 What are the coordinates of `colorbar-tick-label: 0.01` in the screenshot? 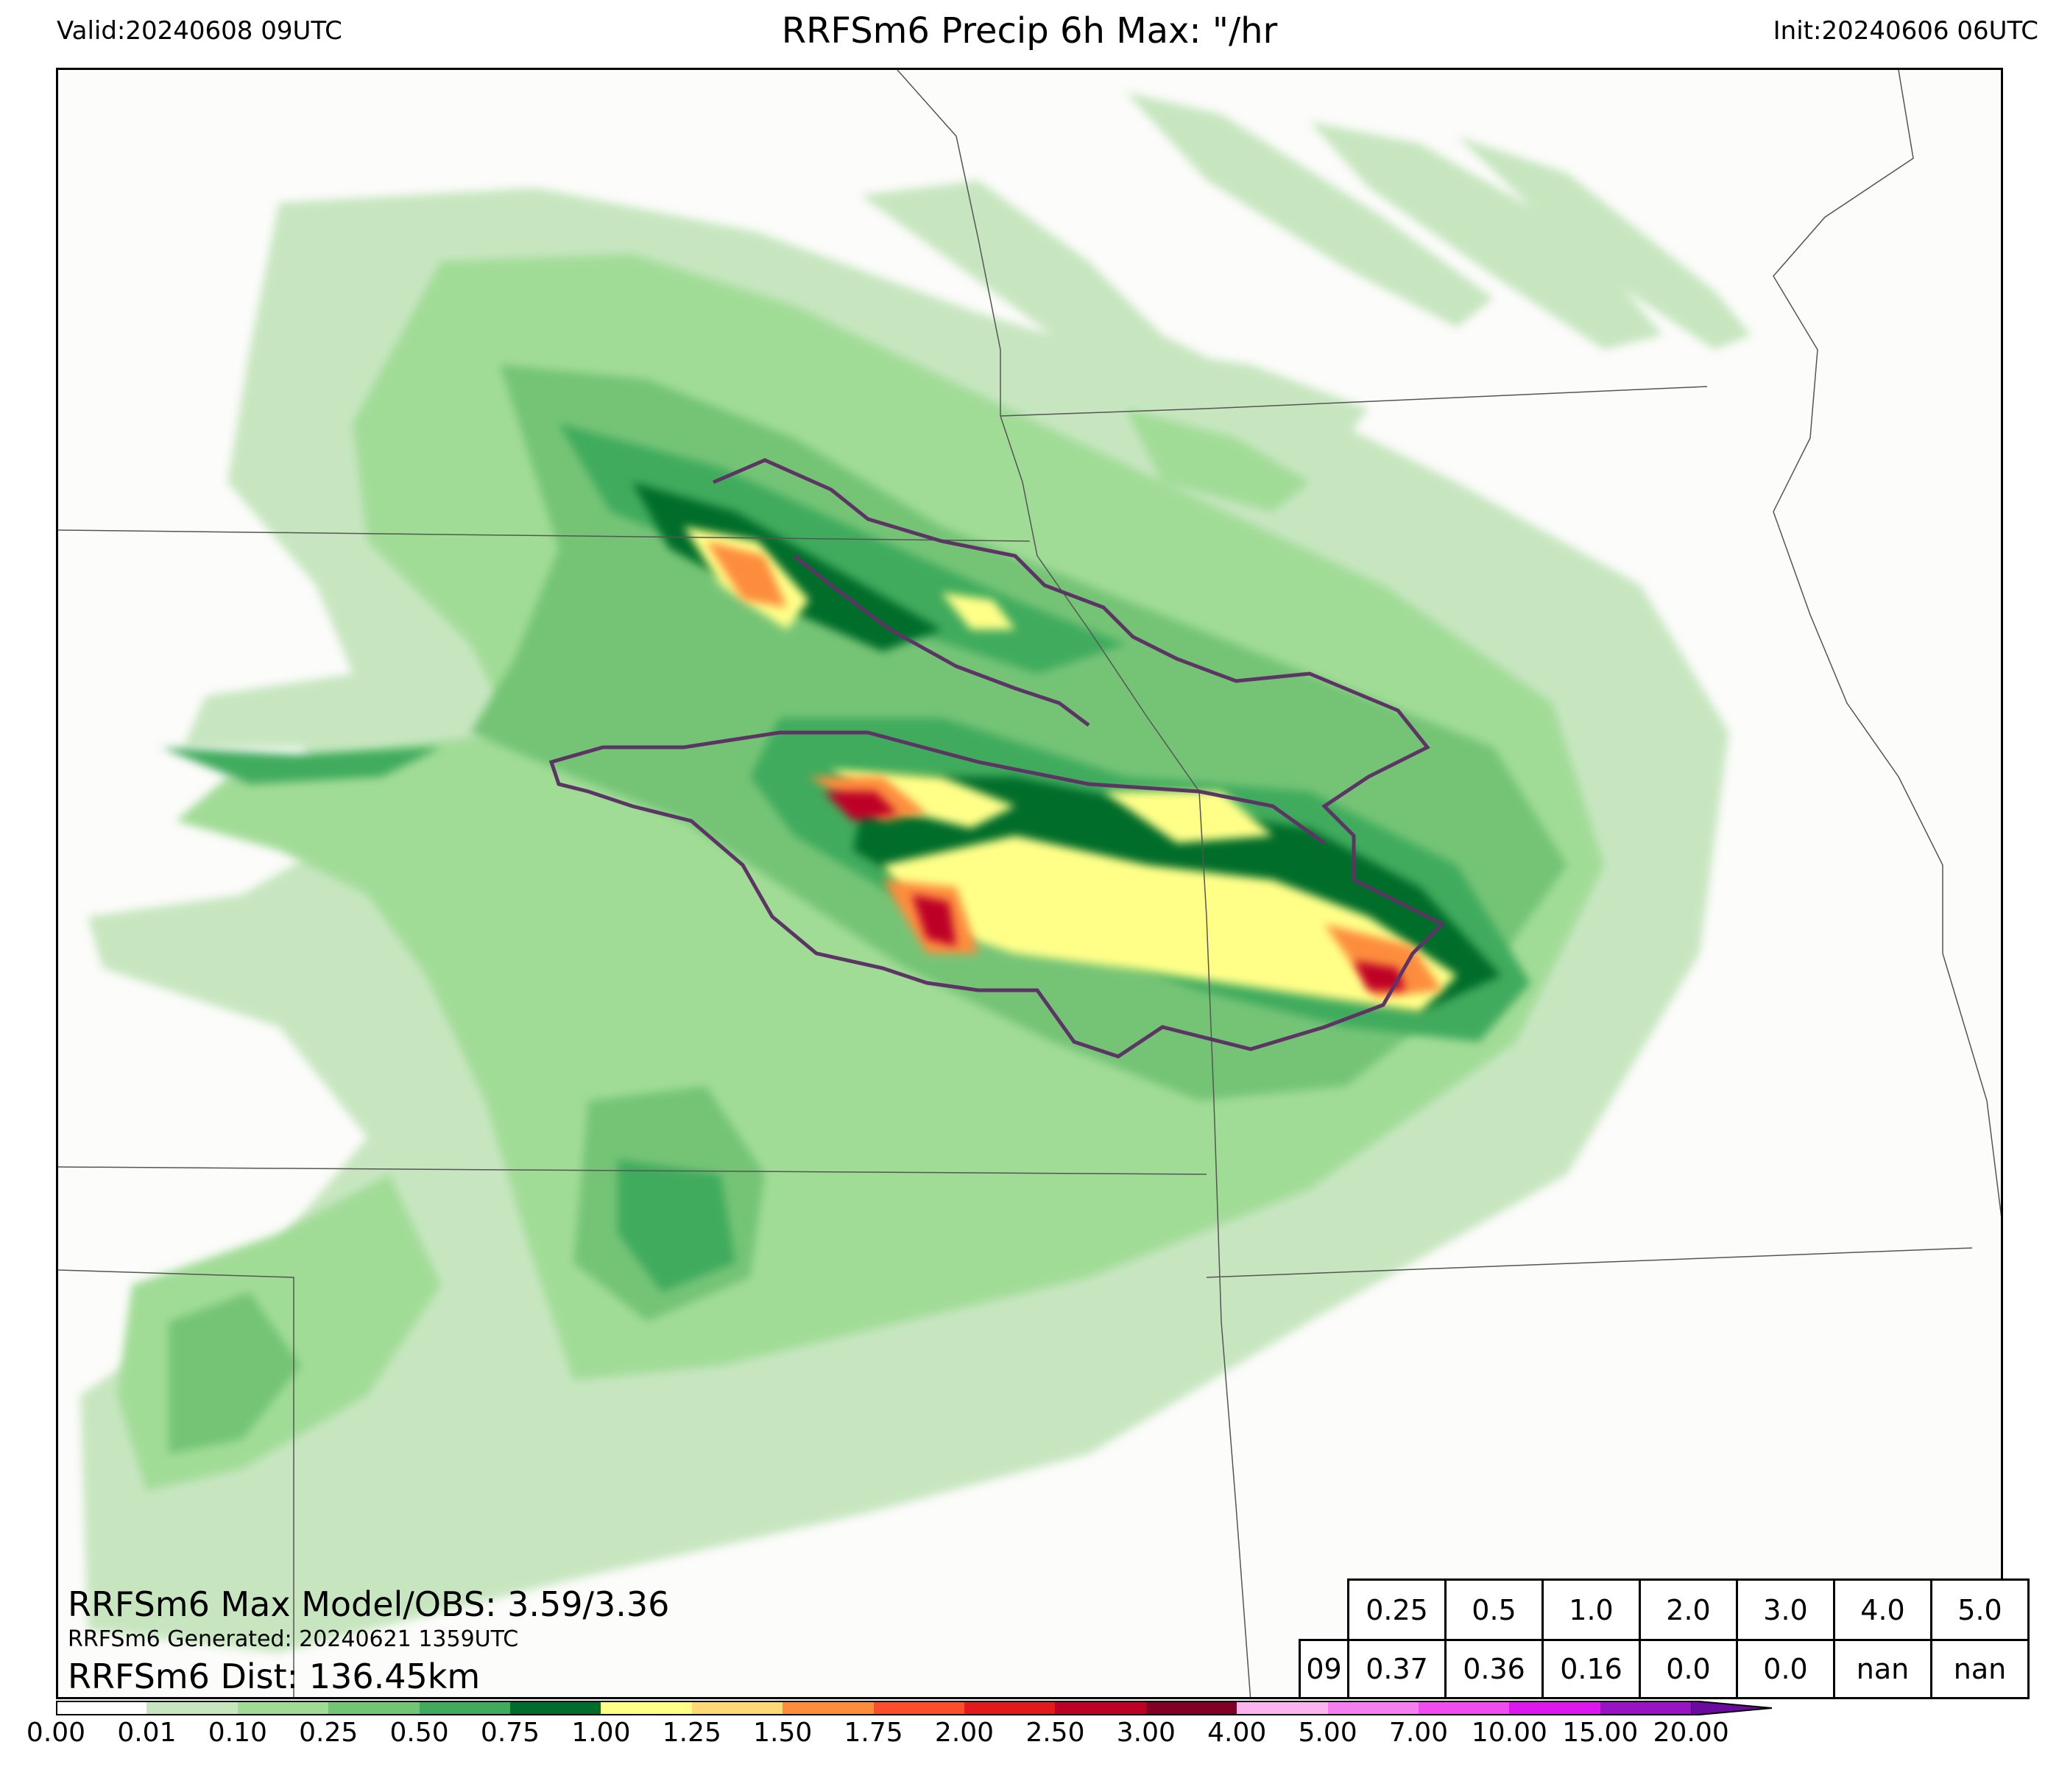 It's located at (147, 1733).